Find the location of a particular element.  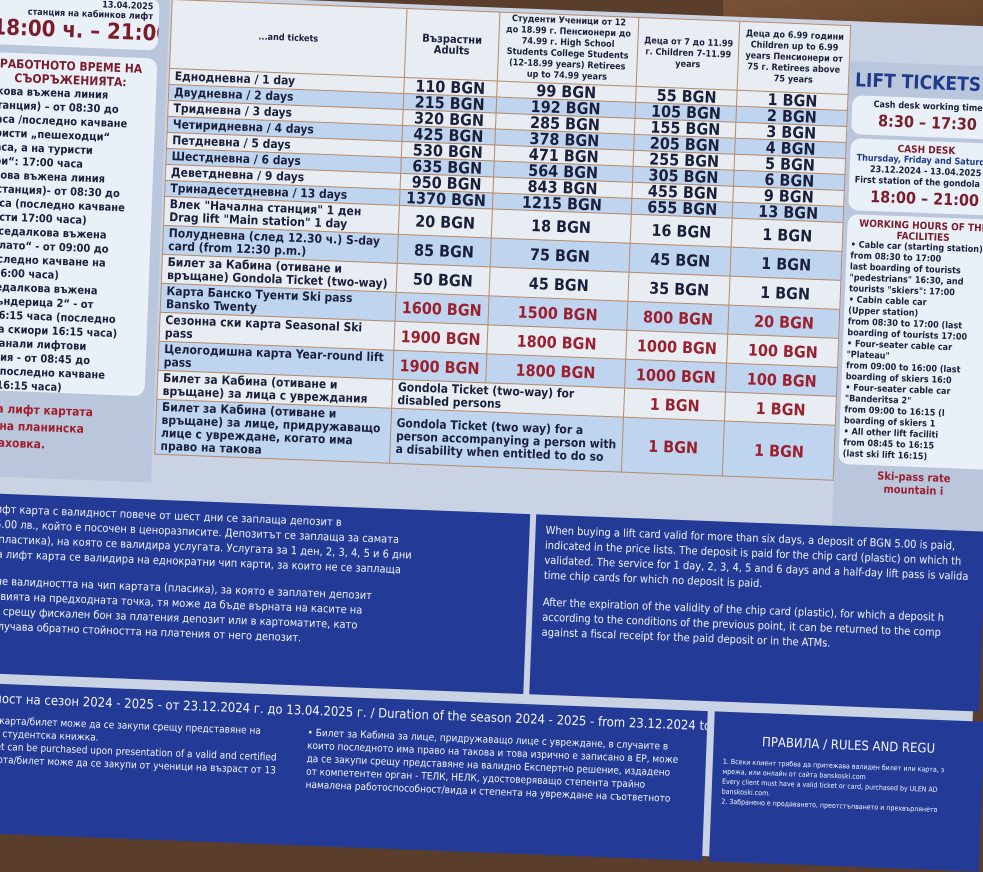

price-cell: 800 BGN is located at coordinates (678, 318).